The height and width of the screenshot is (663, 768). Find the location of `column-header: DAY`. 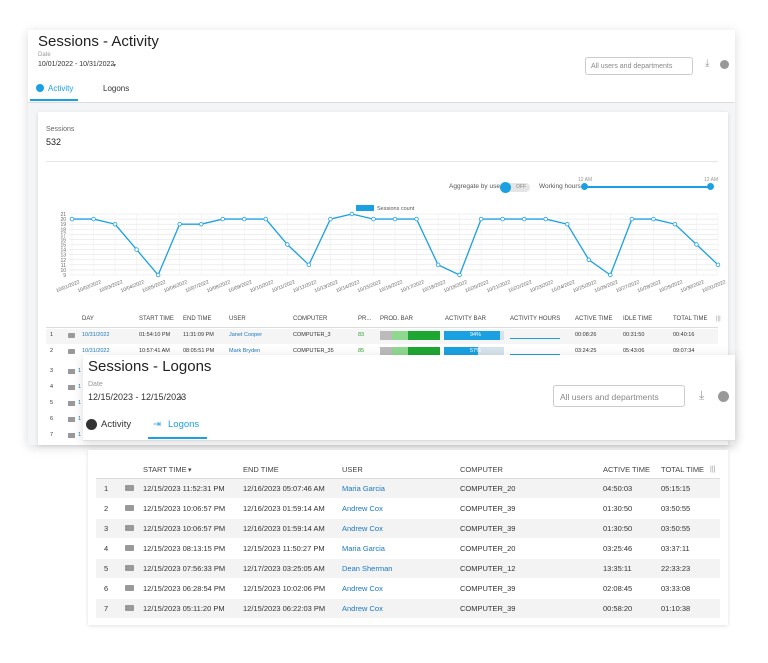

column-header: DAY is located at coordinates (88, 319).